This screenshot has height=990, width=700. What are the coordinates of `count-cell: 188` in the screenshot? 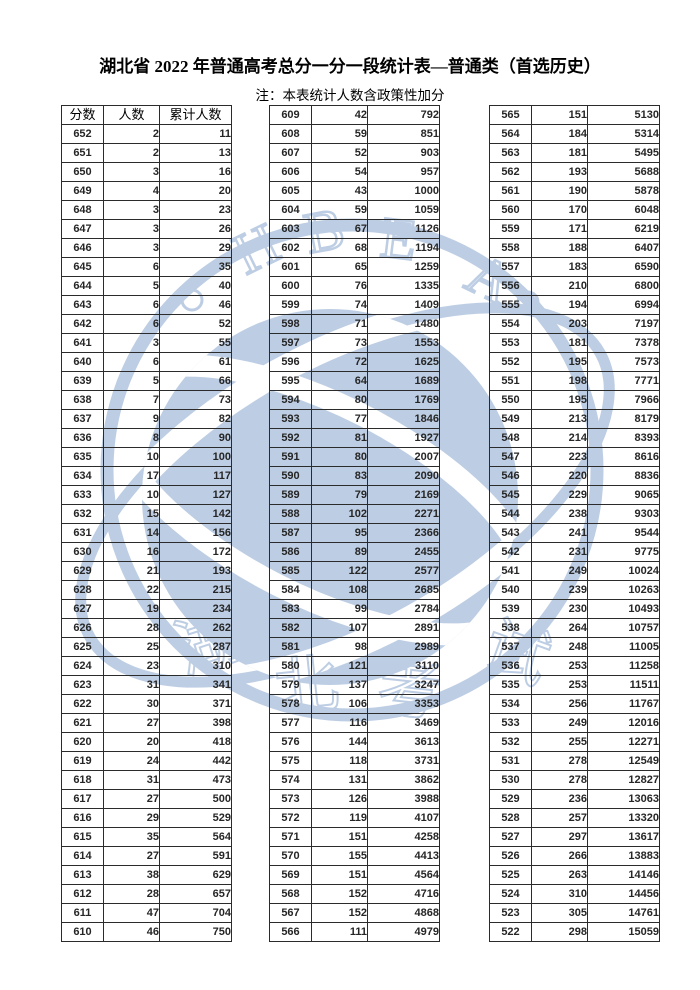 It's located at (559, 248).